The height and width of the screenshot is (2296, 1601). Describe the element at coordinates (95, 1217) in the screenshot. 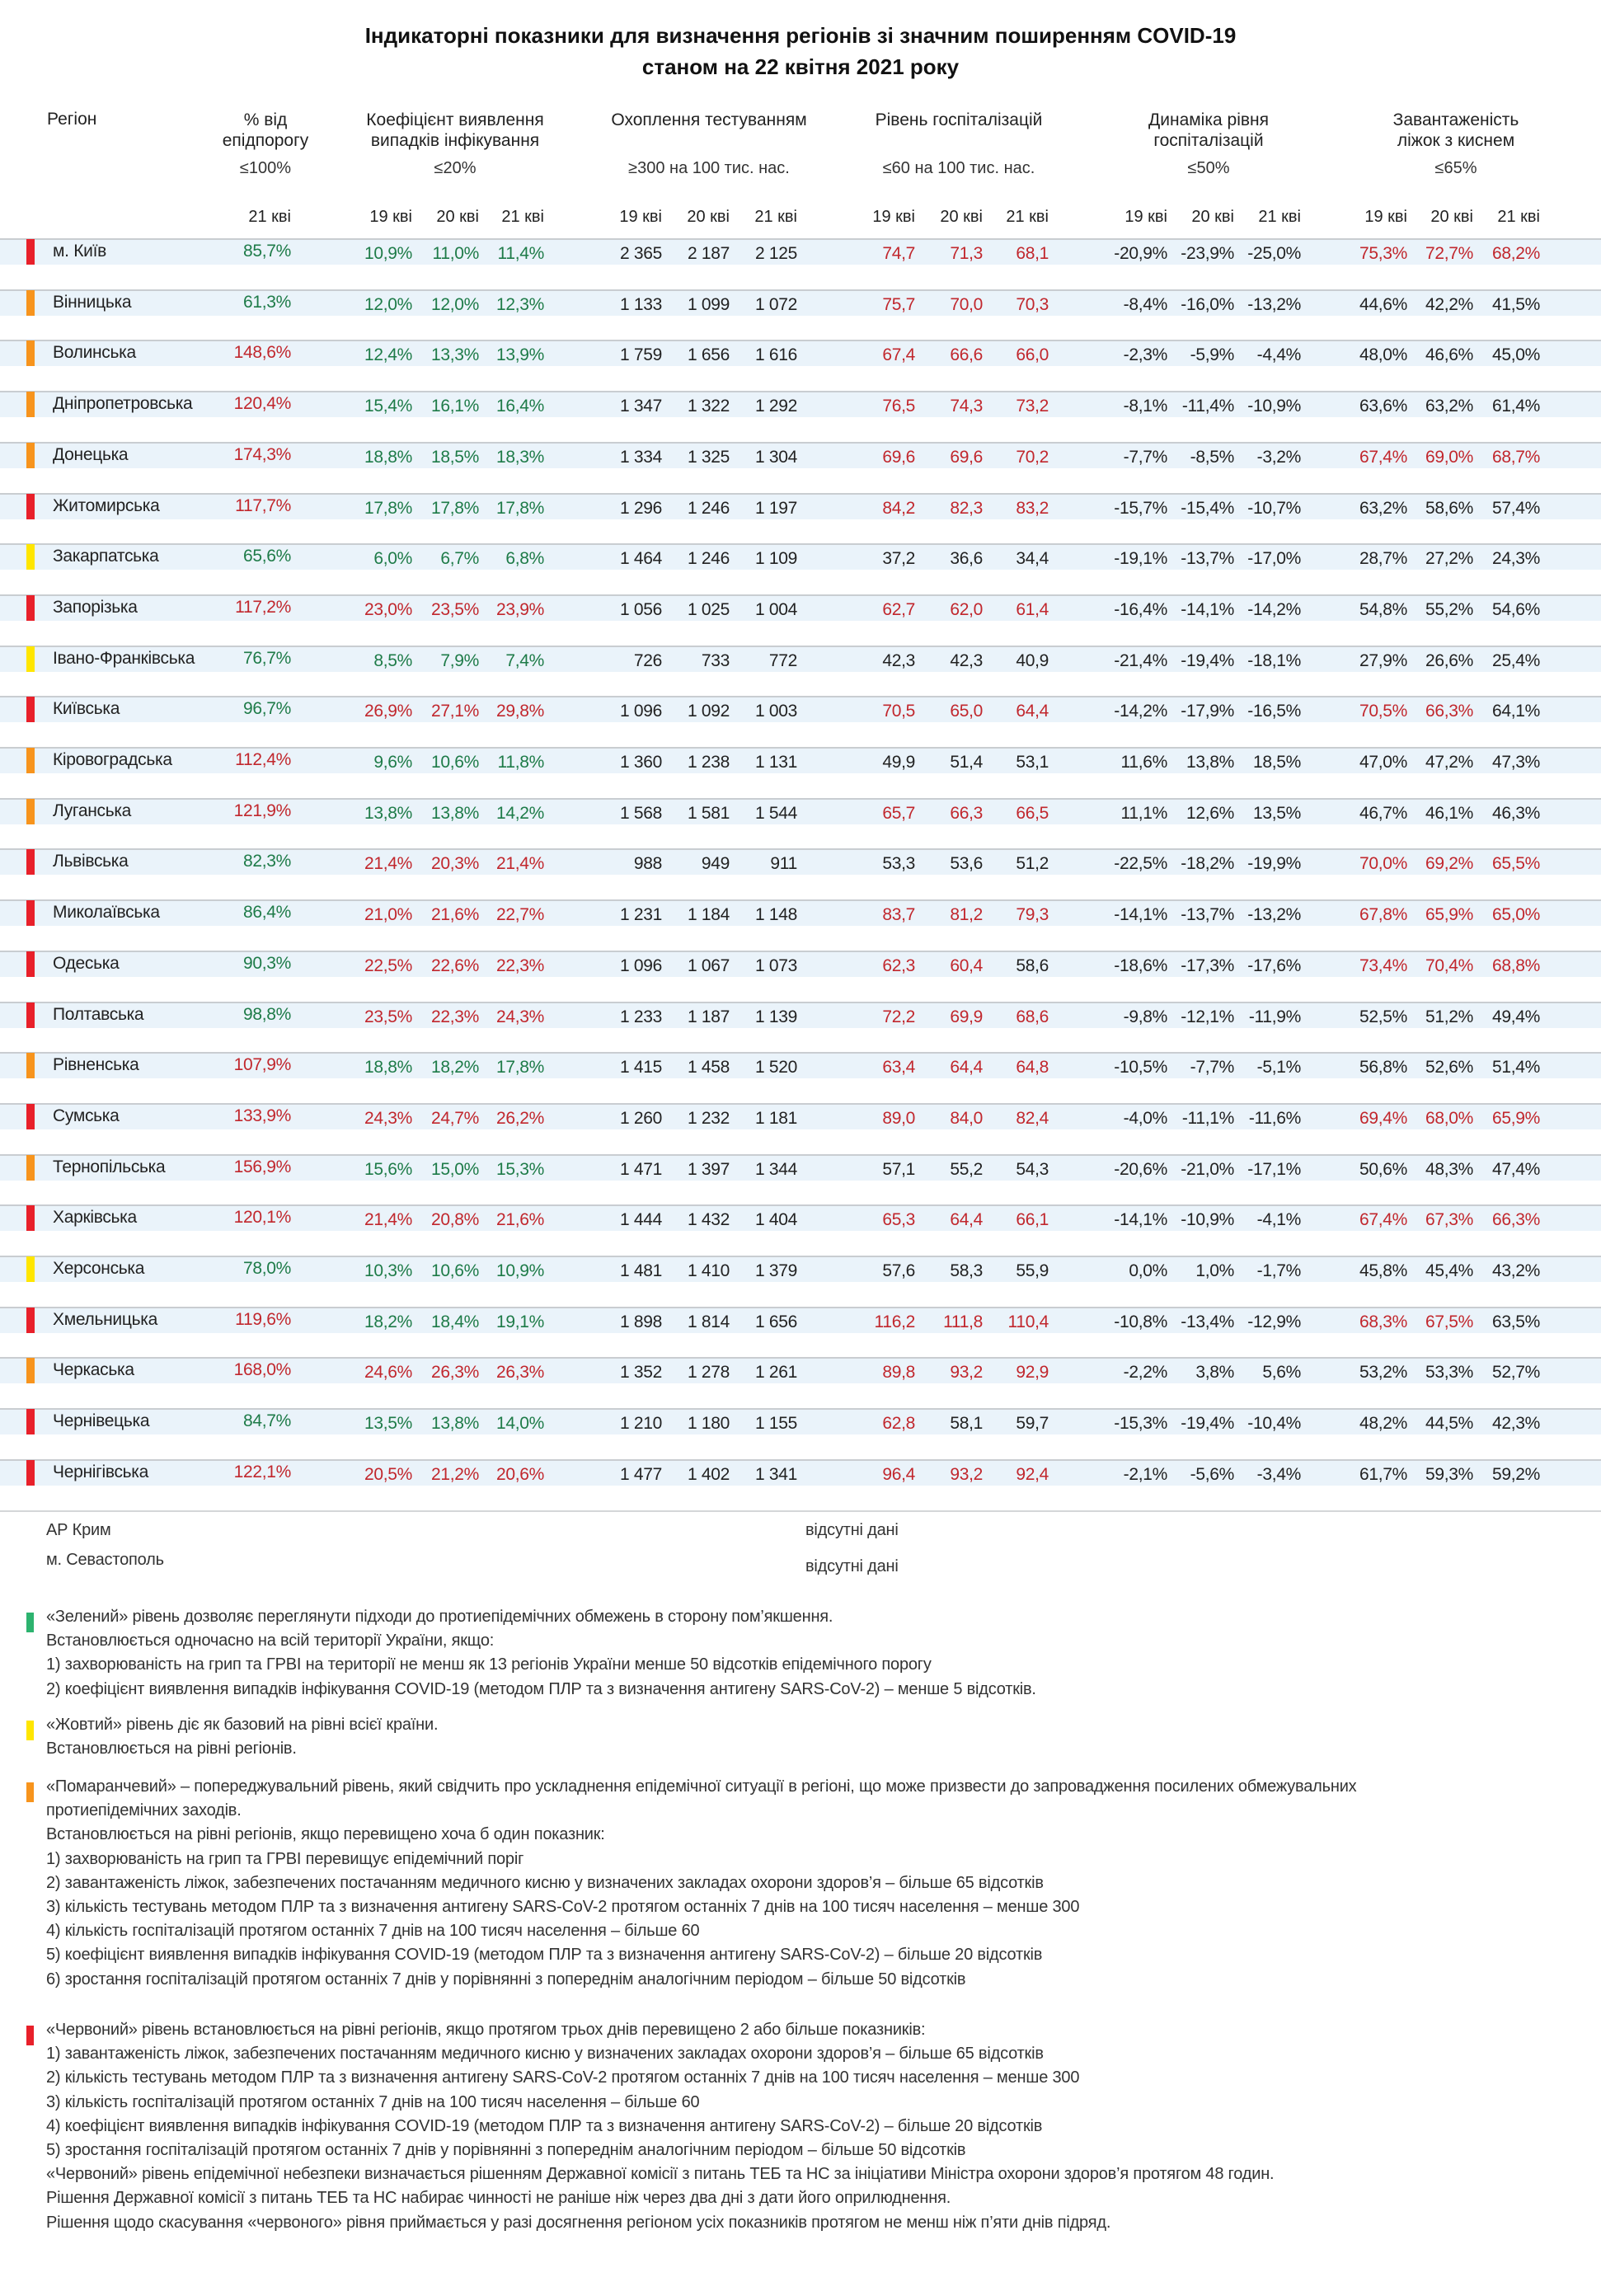

I see `region-name: Харківська` at that location.